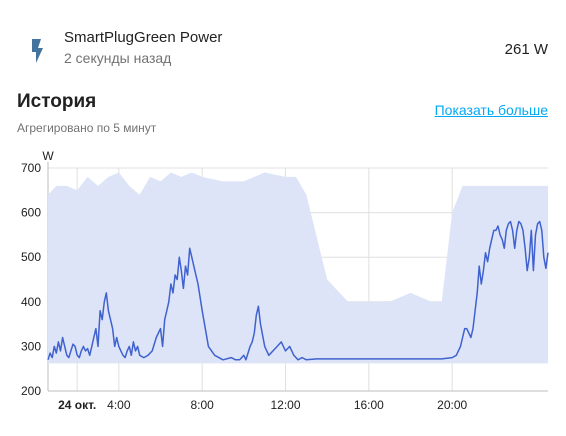 The width and height of the screenshot is (566, 436). I want to click on y-tick-label: 400, so click(31, 302).